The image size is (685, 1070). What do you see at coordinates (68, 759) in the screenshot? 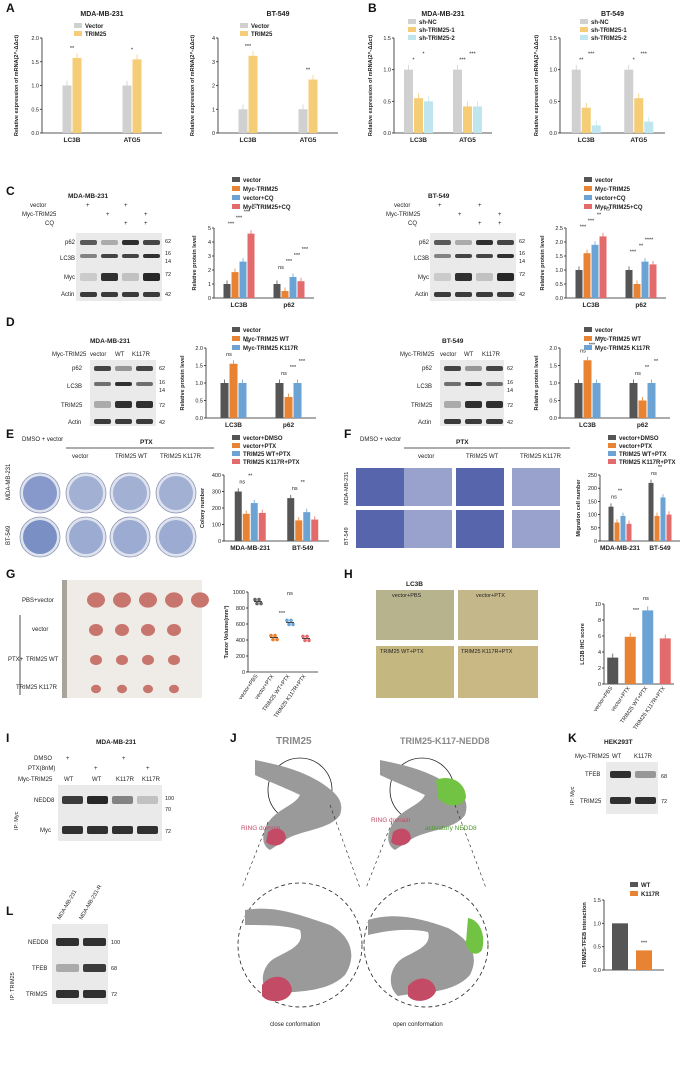
I see `i-sign: +` at bounding box center [68, 759].